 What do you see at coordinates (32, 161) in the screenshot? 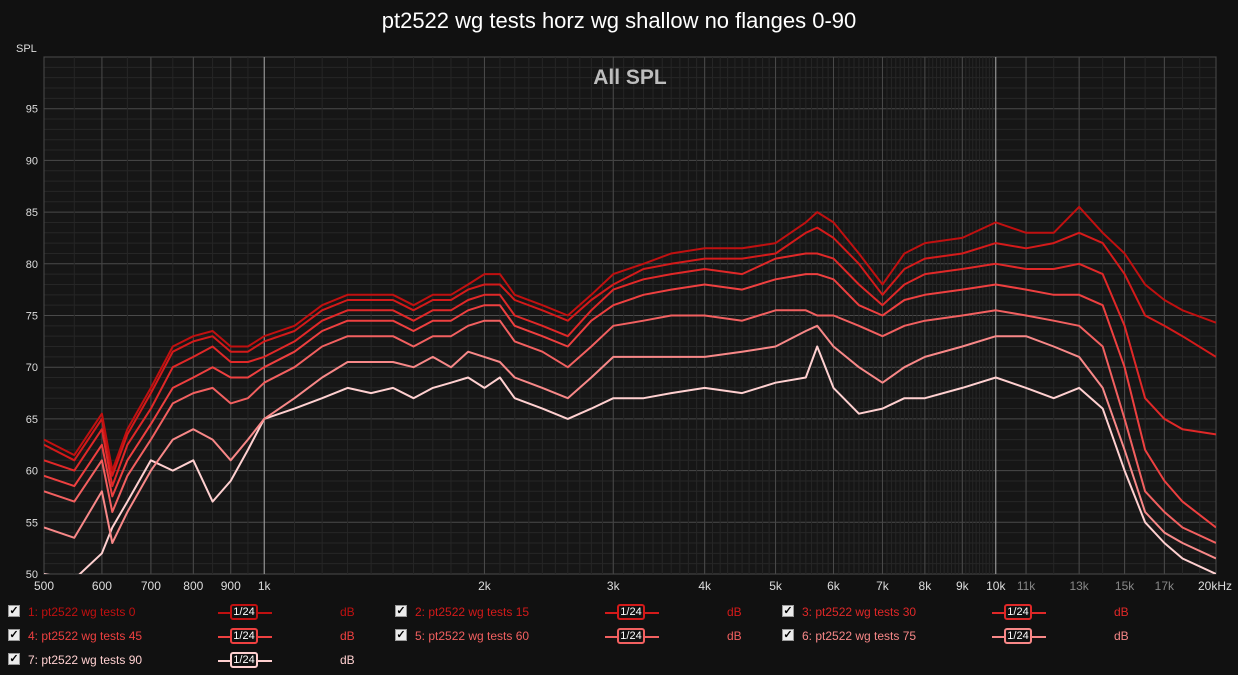
I see `y-tick-label: 90` at bounding box center [32, 161].